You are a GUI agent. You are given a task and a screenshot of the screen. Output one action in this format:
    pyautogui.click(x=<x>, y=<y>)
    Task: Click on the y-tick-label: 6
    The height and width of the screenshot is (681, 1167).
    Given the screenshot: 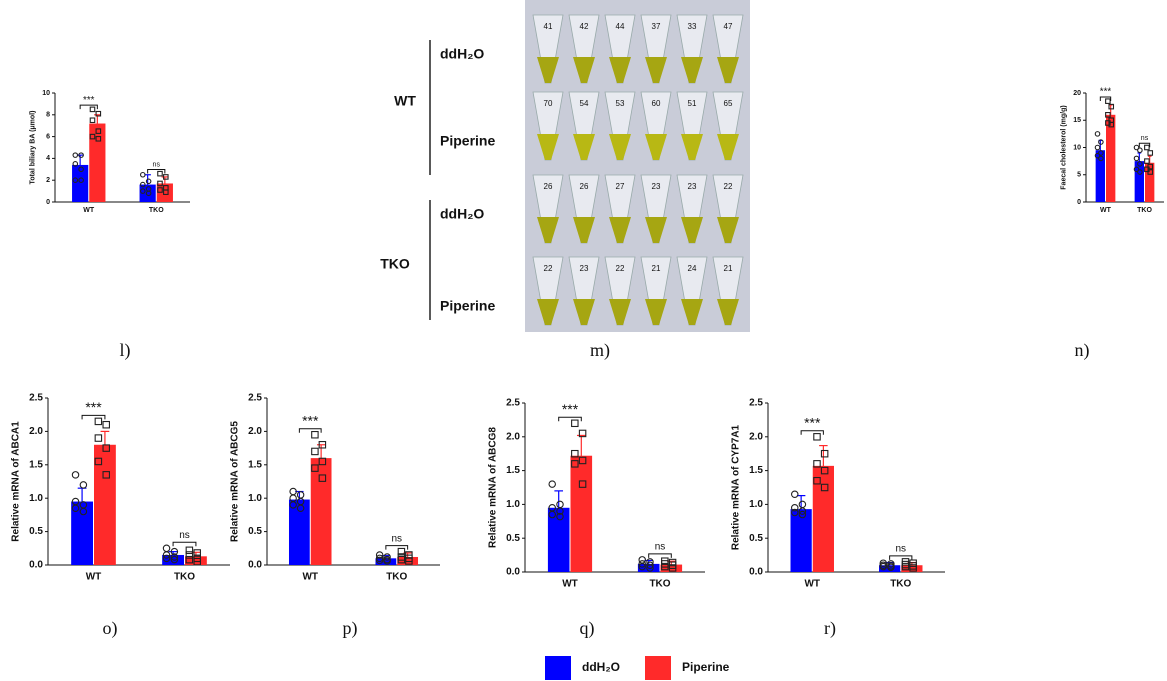 What is the action you would take?
    pyautogui.click(x=48, y=136)
    